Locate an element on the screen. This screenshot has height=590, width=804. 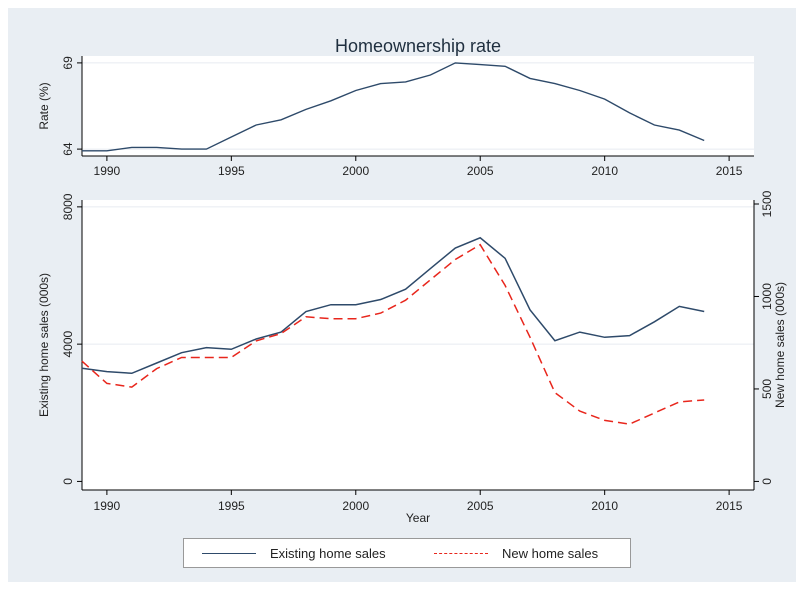
legend: Existing home sales New home sales is located at coordinates (407, 553).